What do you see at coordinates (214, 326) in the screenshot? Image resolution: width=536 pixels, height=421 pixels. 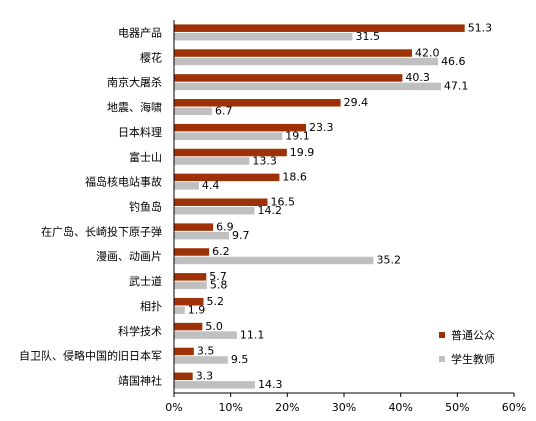 I see `value-label: 5.0` at bounding box center [214, 326].